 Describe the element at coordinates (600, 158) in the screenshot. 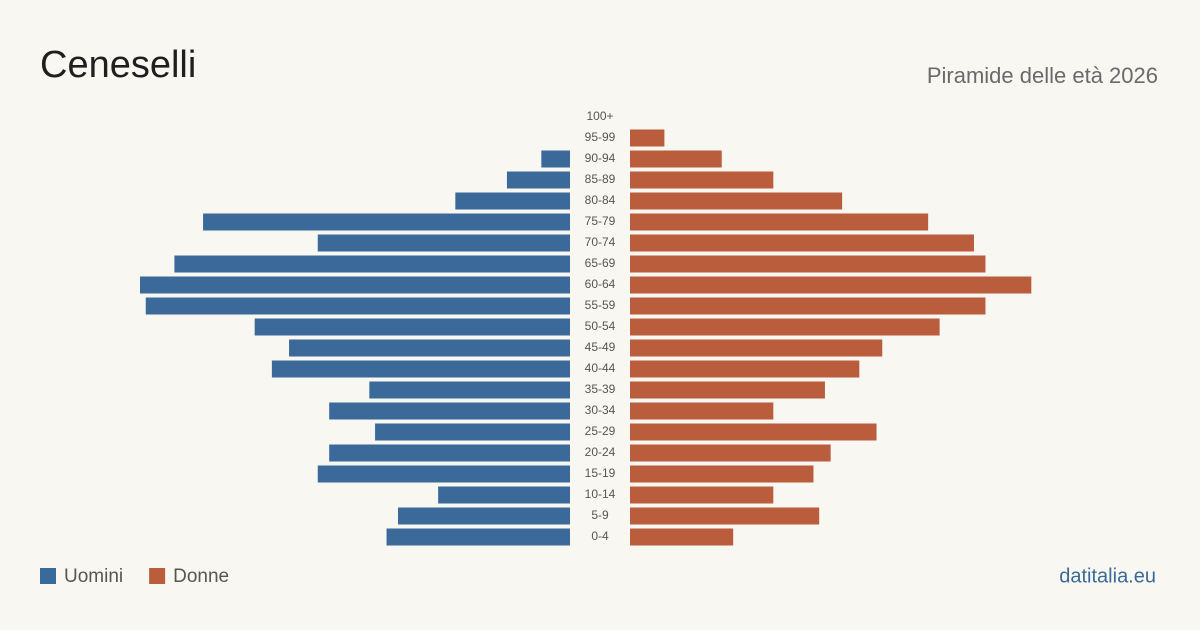

I see `age-label: 90-94` at that location.